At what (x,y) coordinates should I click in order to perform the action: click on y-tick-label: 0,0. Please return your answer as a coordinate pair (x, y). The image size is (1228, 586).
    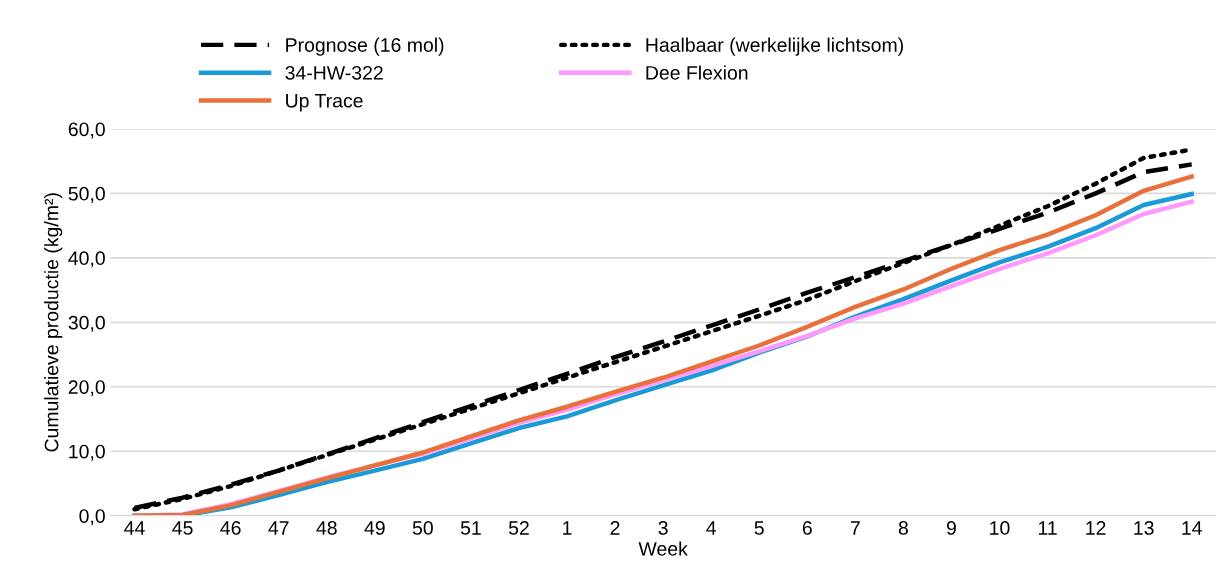
    Looking at the image, I should click on (92, 517).